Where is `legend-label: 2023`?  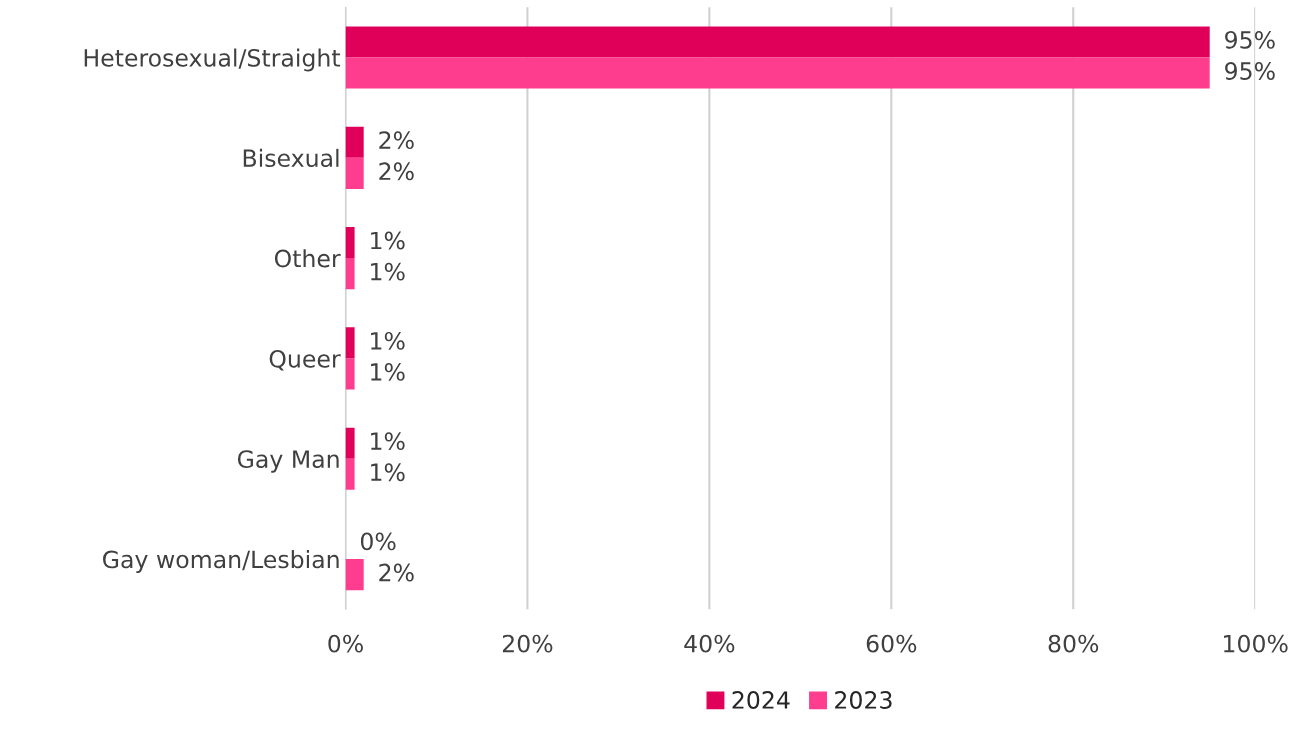 legend-label: 2023 is located at coordinates (863, 700).